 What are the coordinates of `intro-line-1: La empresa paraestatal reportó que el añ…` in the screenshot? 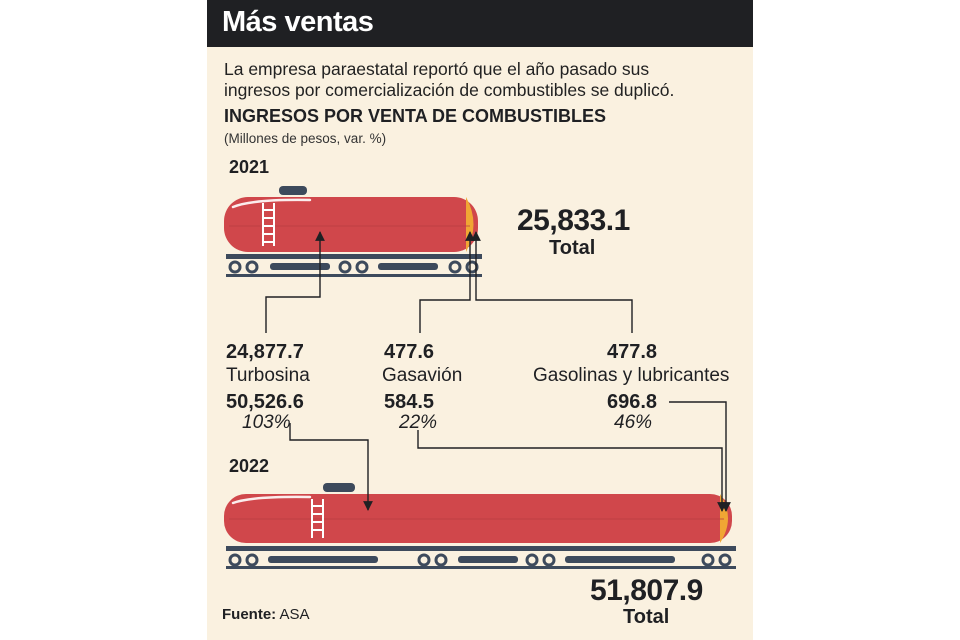 It's located at (437, 69).